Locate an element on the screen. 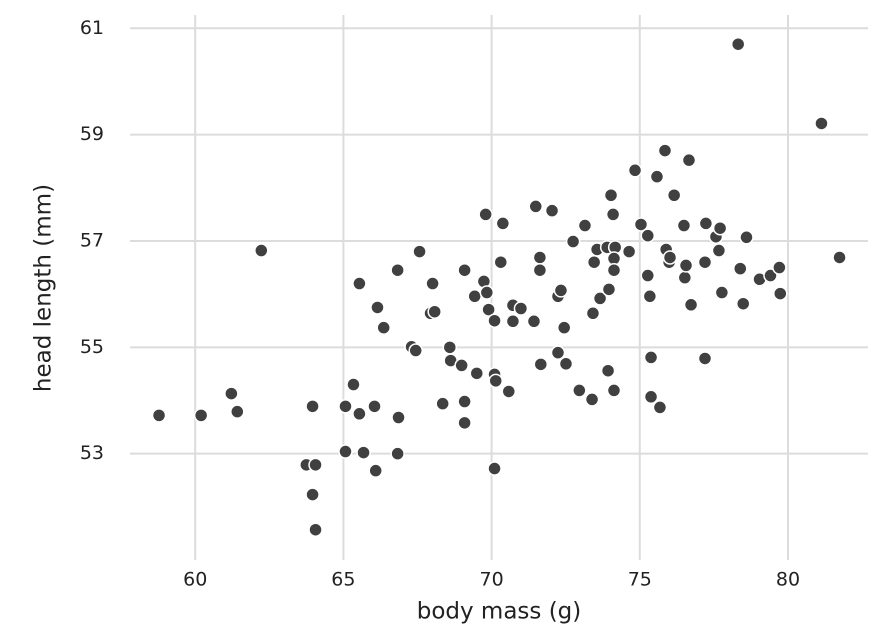  x-tick-label: 65 is located at coordinates (343, 580).